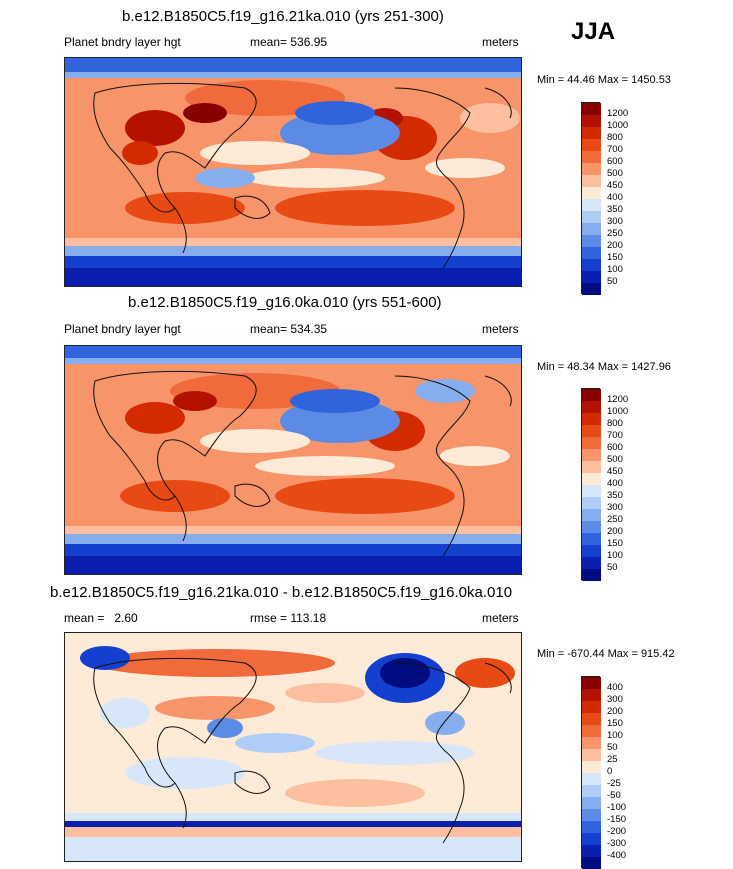 This screenshot has width=733, height=869. What do you see at coordinates (604, 367) in the screenshot?
I see `panel-2-minmax: Min = 48.34 Max = 1427.96` at bounding box center [604, 367].